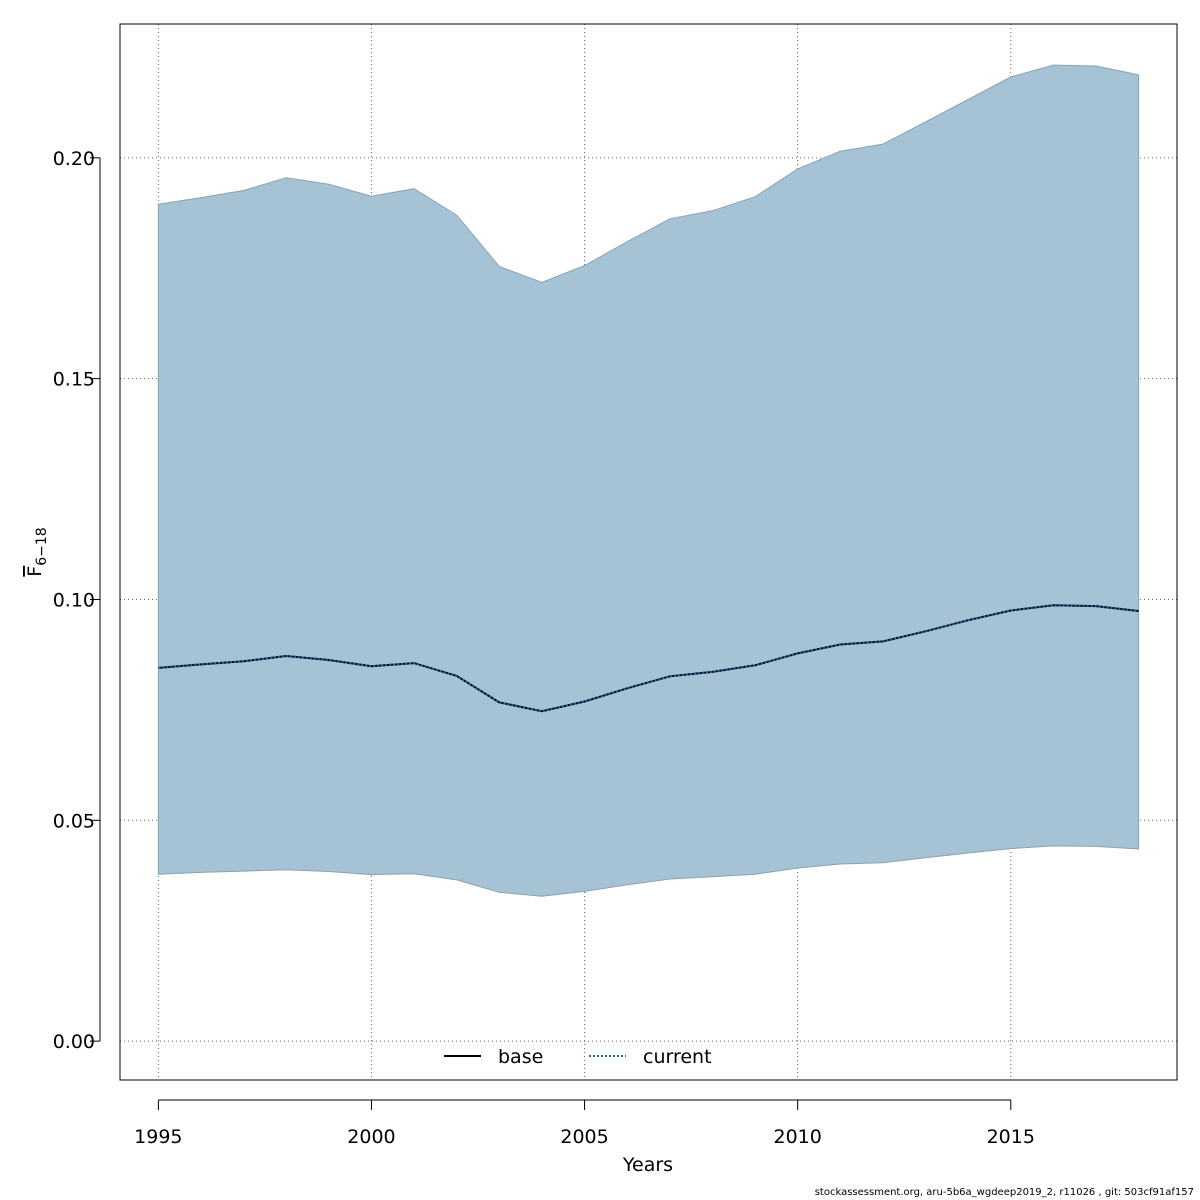 The width and height of the screenshot is (1200, 1200). What do you see at coordinates (42, 546) in the screenshot?
I see `y-axis-title-subscript: 6−18` at bounding box center [42, 546].